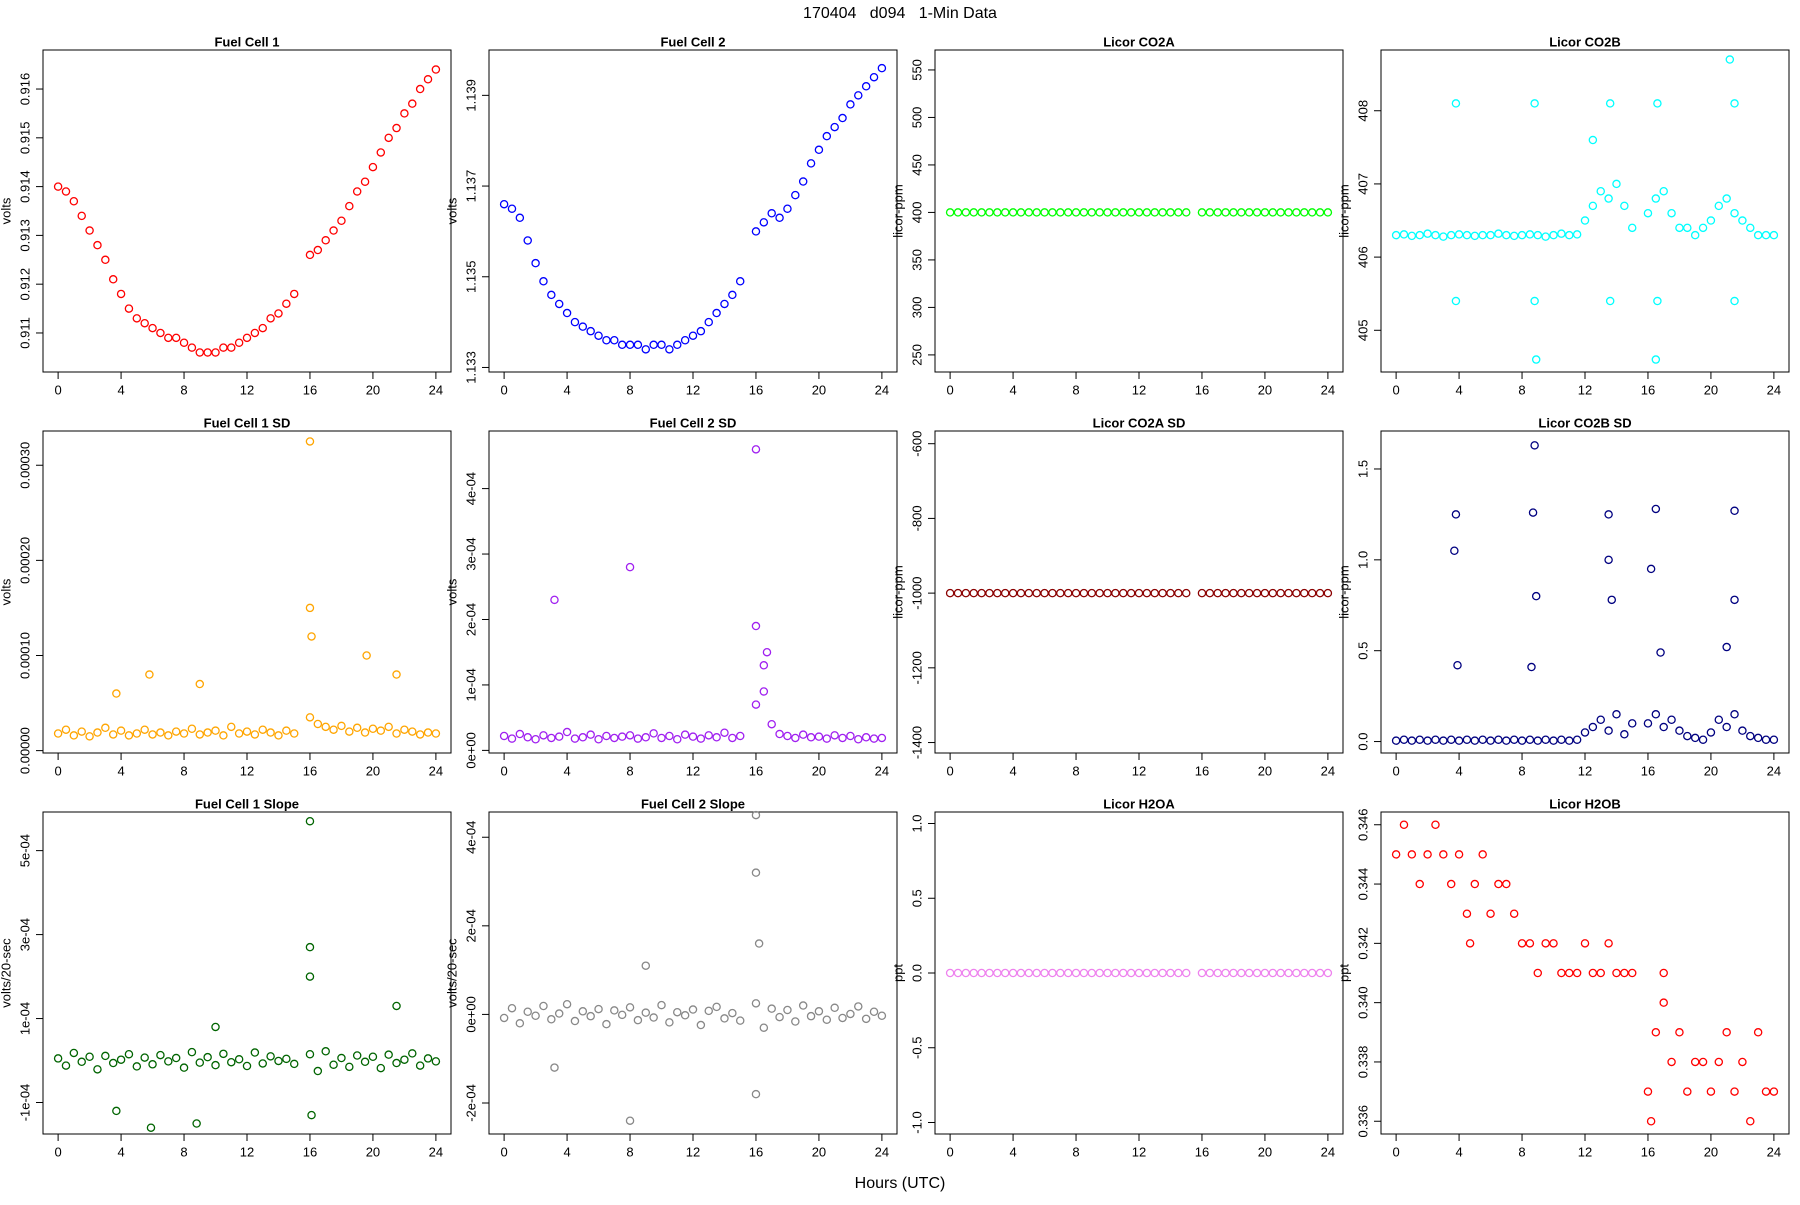  What do you see at coordinates (24, 1103) in the screenshot?
I see `y-tick-label: -1e-04` at bounding box center [24, 1103].